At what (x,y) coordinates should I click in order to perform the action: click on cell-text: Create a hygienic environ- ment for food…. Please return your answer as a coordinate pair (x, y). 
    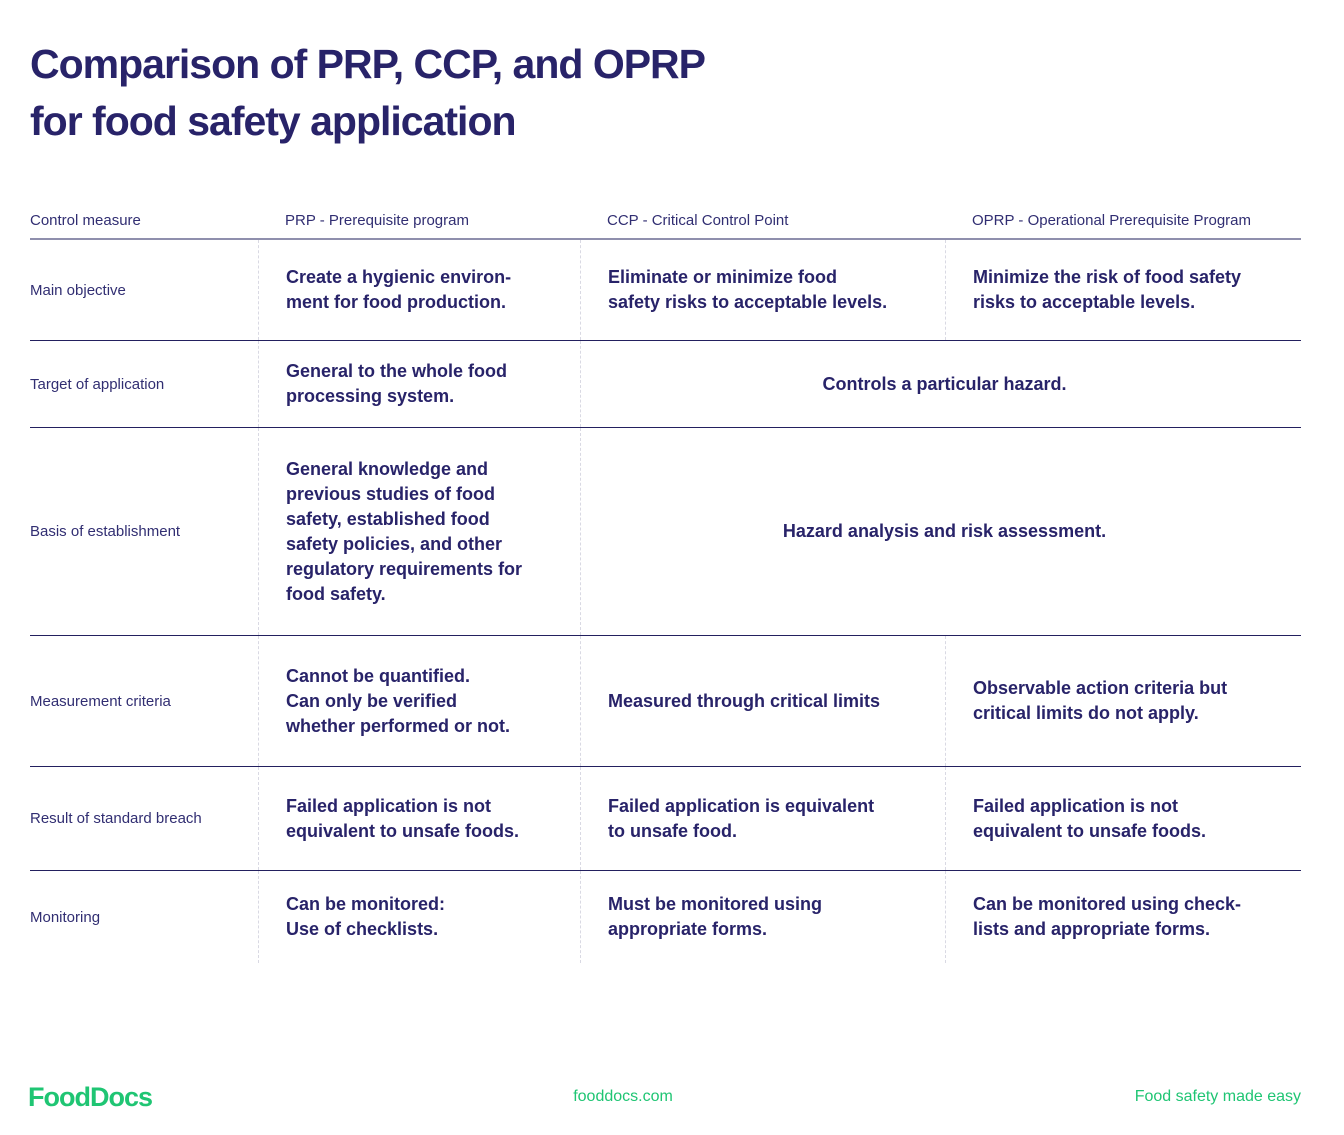
    Looking at the image, I should click on (399, 289).